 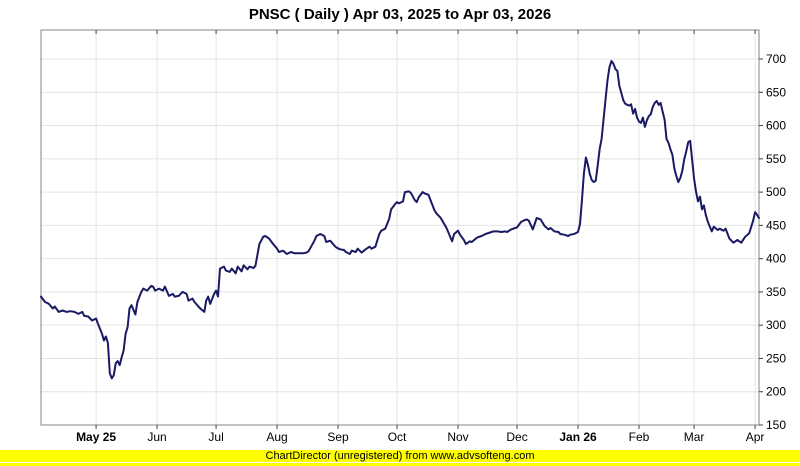 What do you see at coordinates (516, 437) in the screenshot?
I see `svg-text: Dec` at bounding box center [516, 437].